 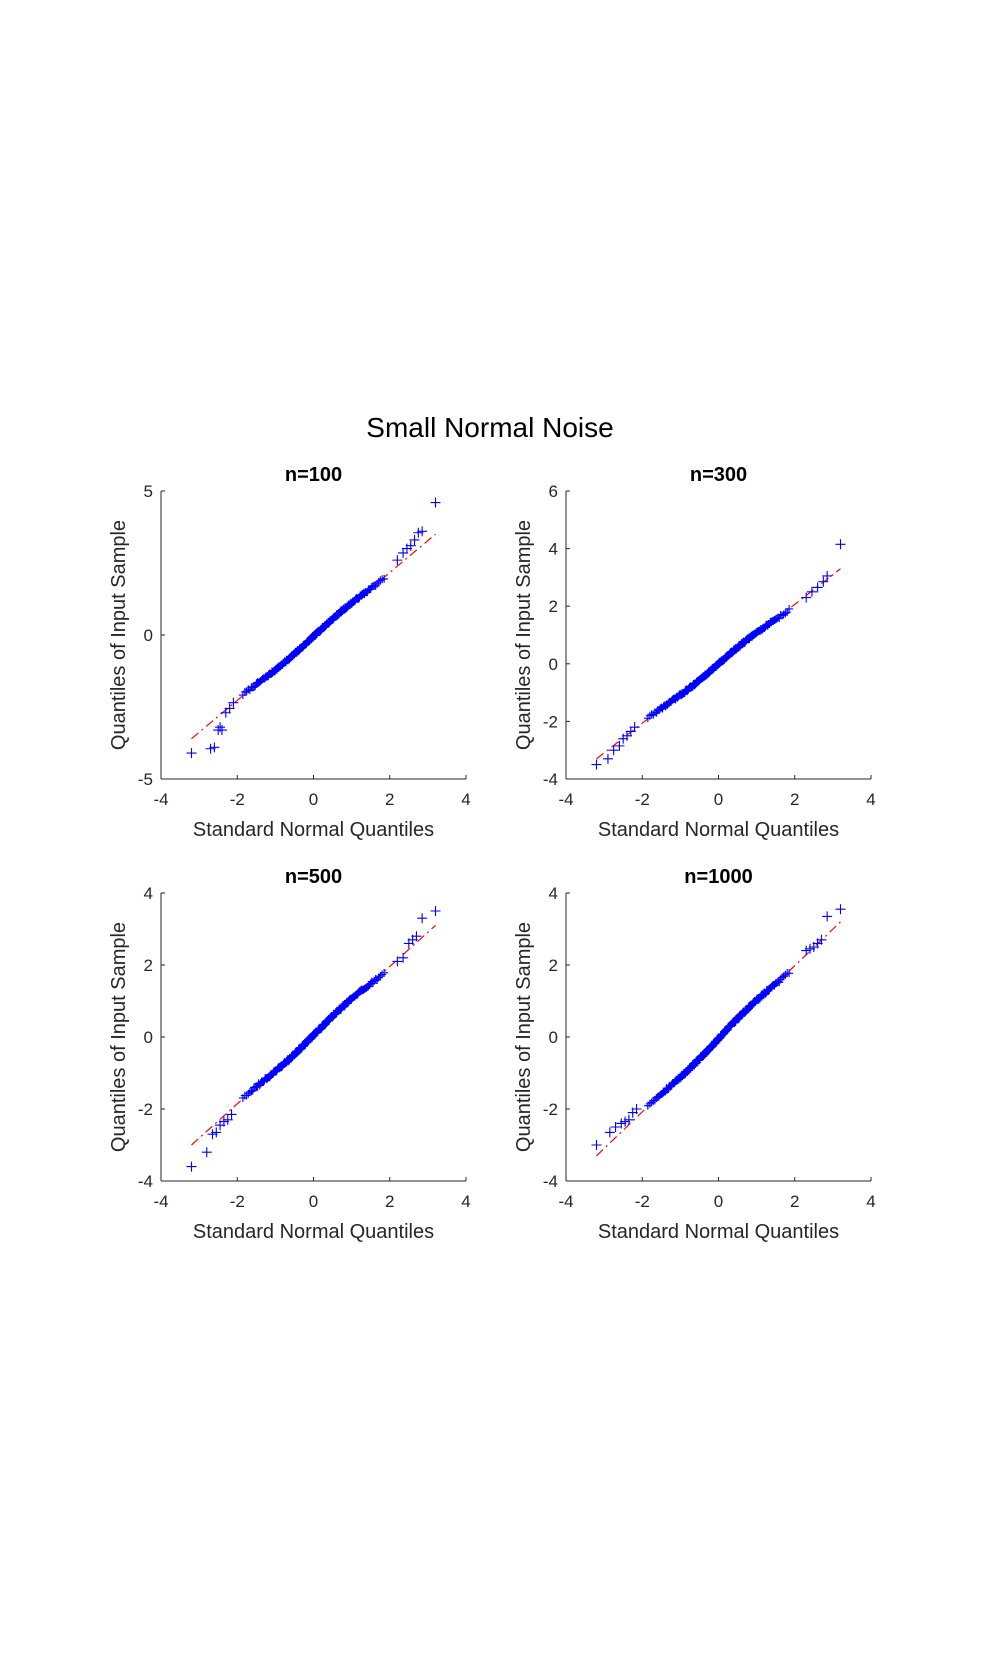 I want to click on panel-title: n=500, so click(x=313, y=877).